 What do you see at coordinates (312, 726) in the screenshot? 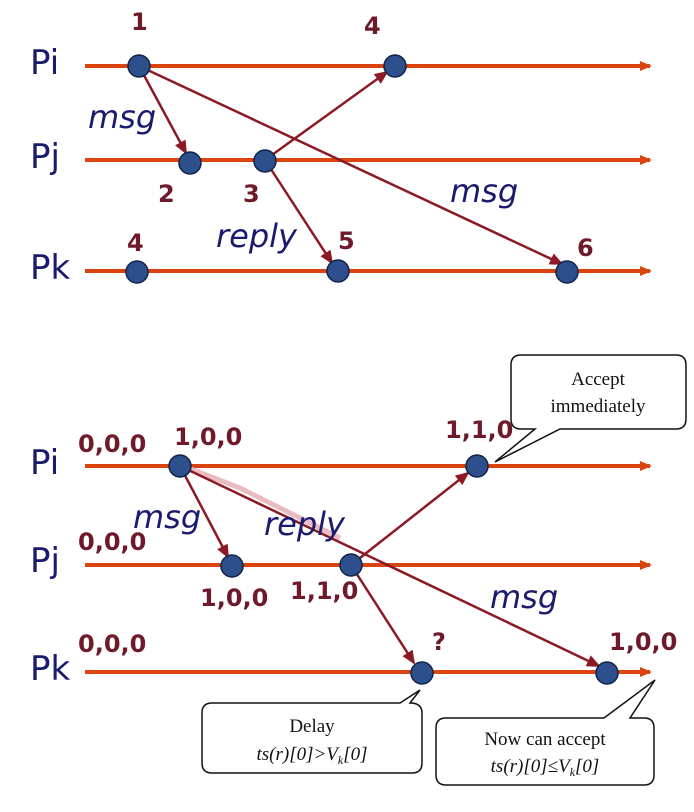
I see `callout-delay-line1: Delay` at bounding box center [312, 726].